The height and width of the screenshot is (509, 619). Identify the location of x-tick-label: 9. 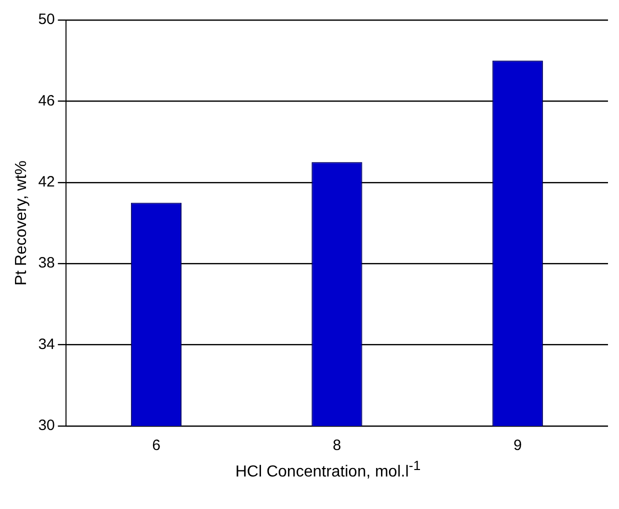
(517, 445).